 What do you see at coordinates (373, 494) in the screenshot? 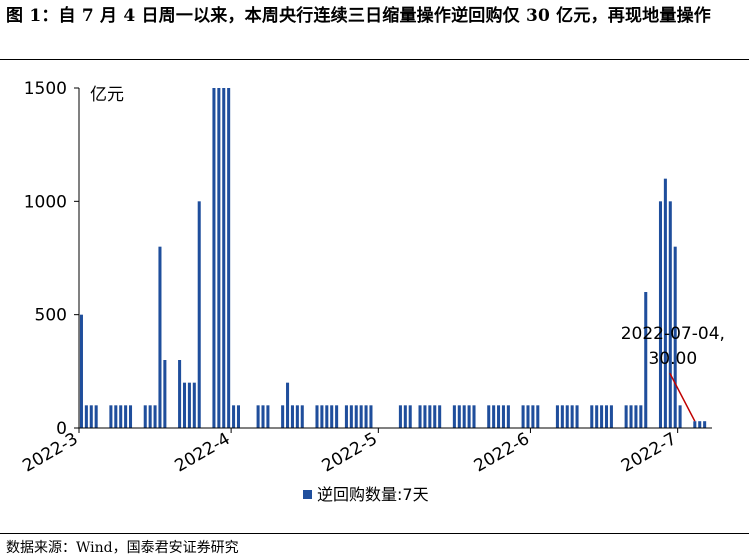
I see `legend-label: 逆回购数量:7天` at bounding box center [373, 494].